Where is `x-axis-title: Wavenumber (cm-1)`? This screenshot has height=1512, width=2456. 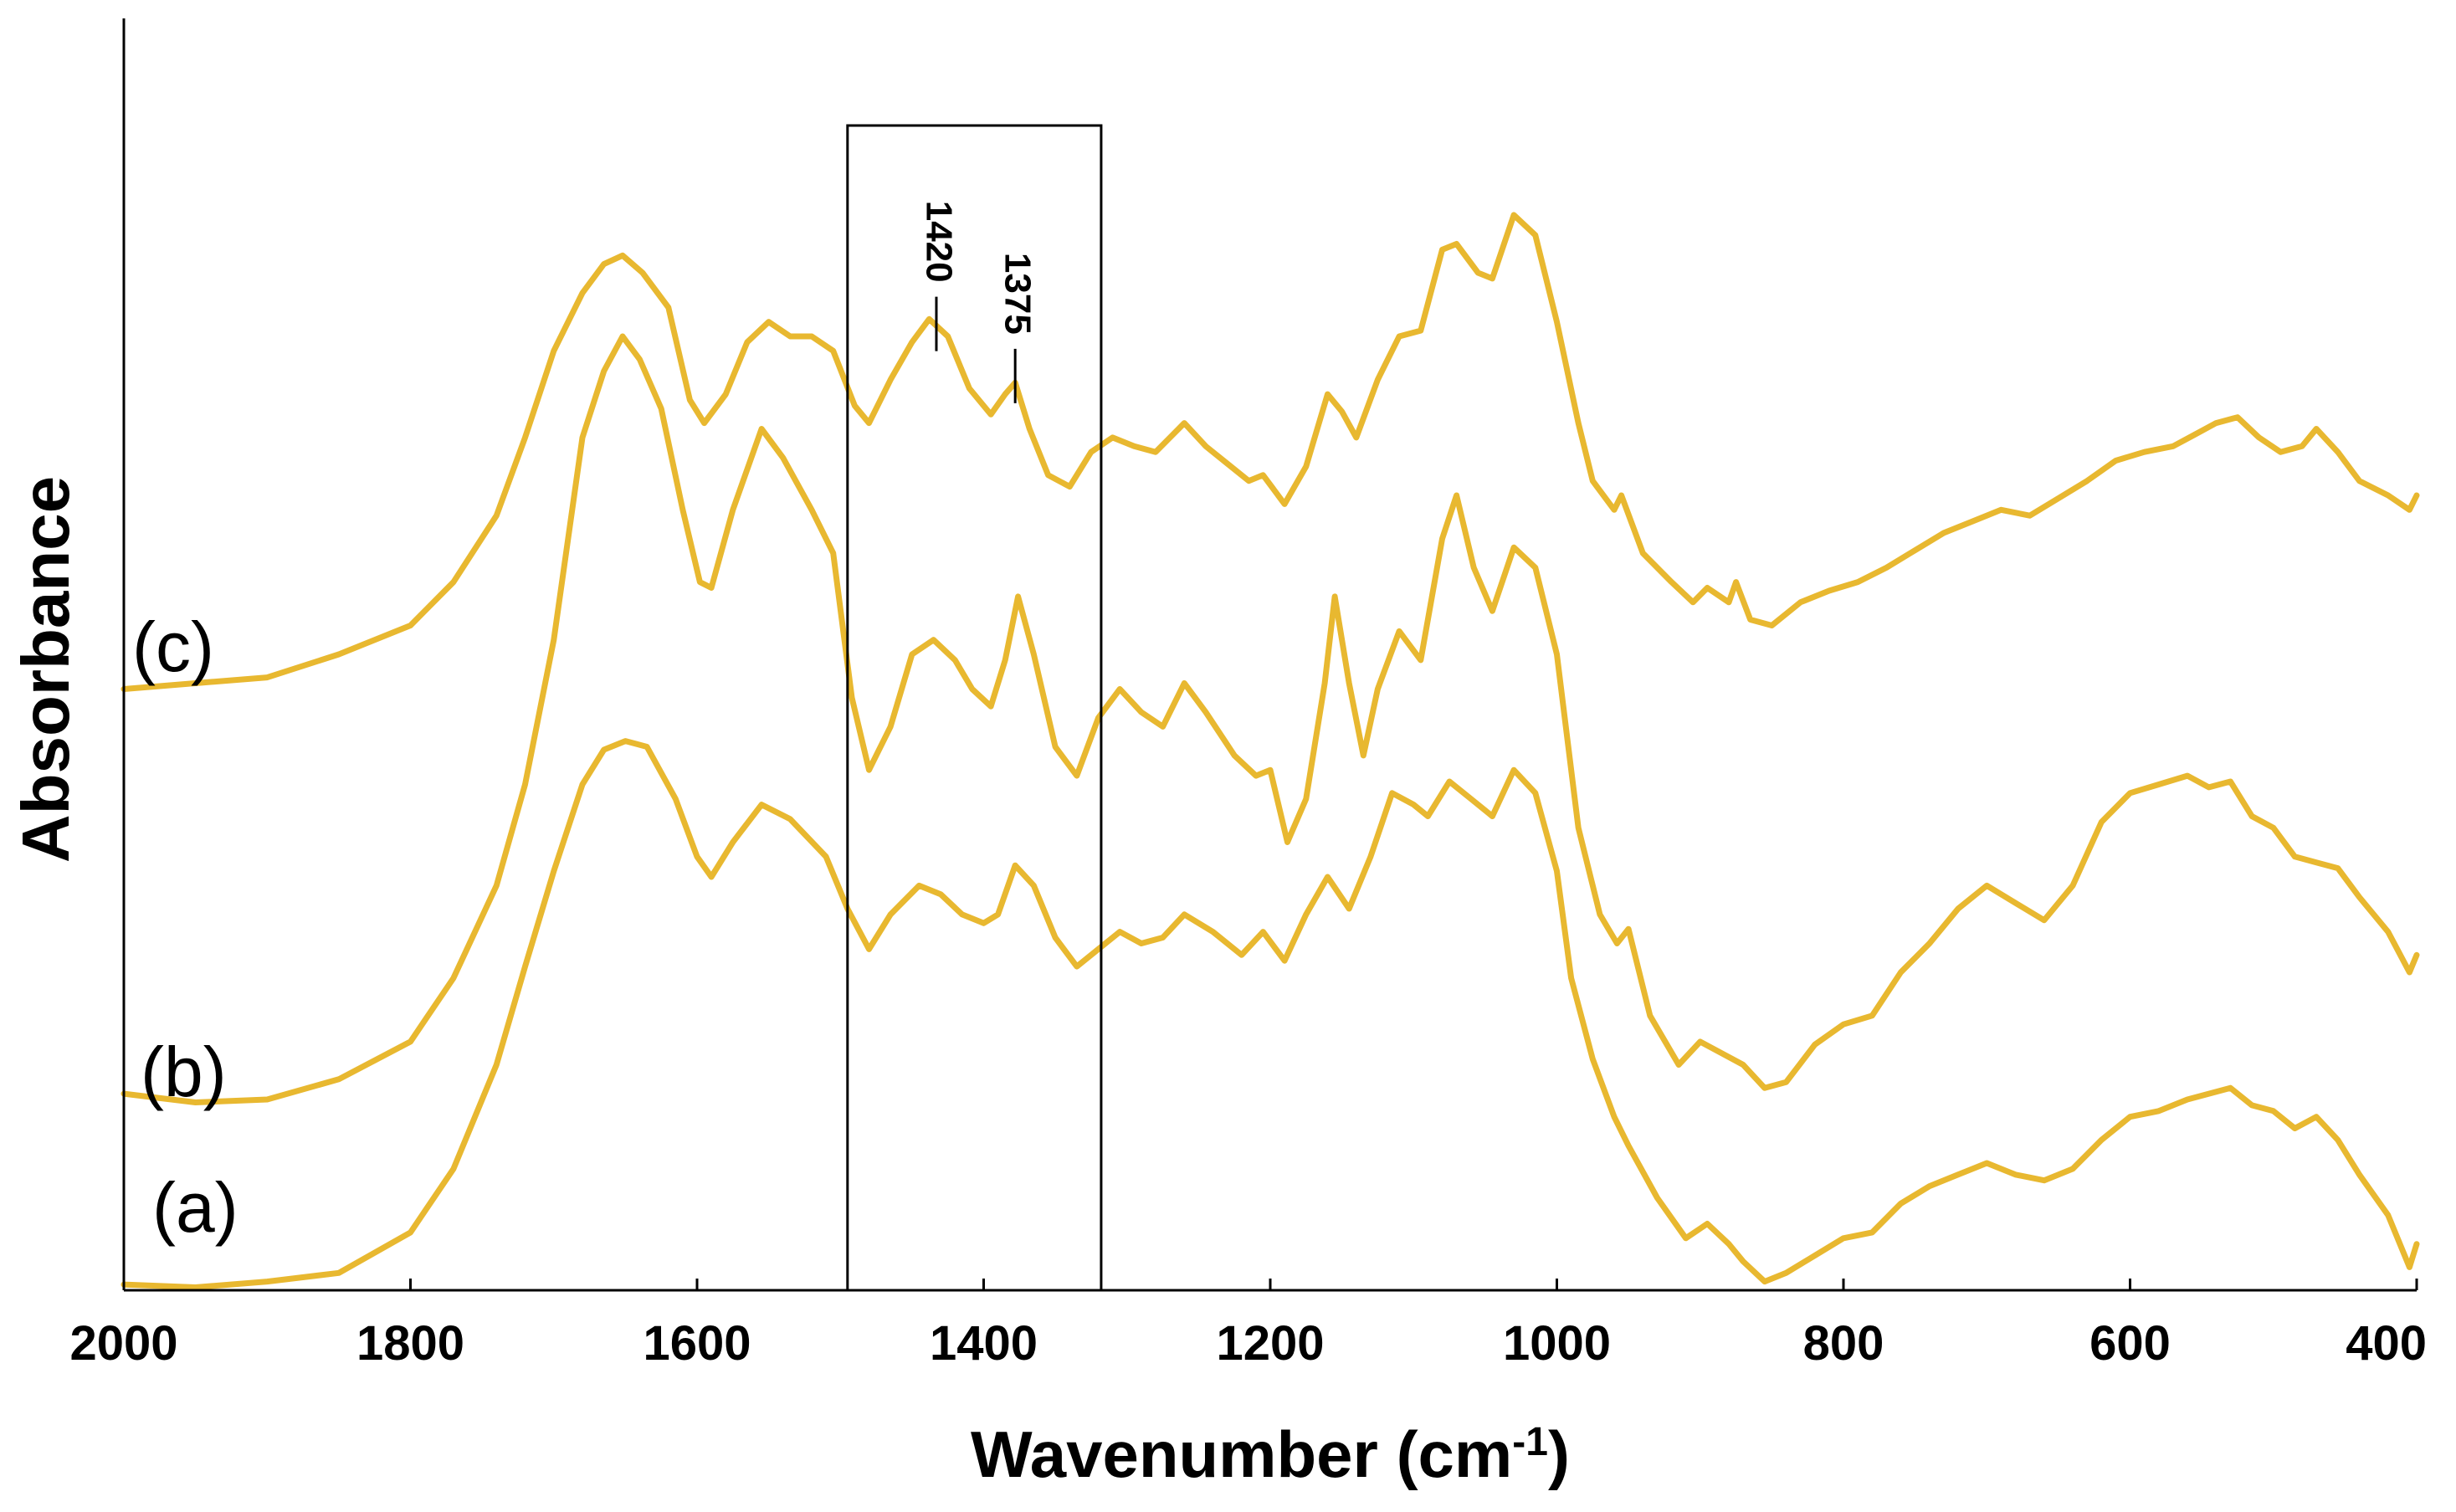 x-axis-title: Wavenumber (cm-1) is located at coordinates (1270, 1454).